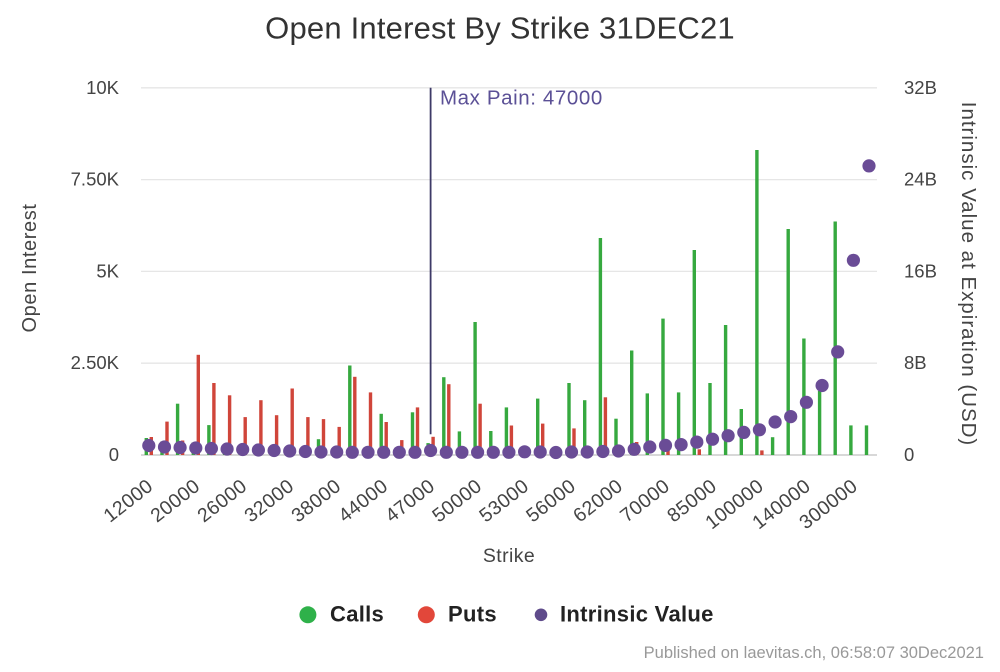 The image size is (1000, 672). What do you see at coordinates (915, 362) in the screenshot?
I see `svg-text: 8B` at bounding box center [915, 362].